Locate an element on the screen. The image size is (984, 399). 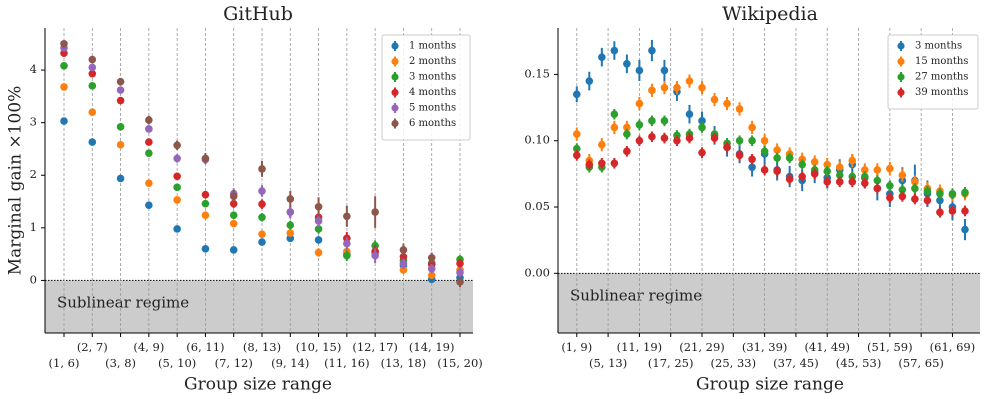
legend-label: 27 months is located at coordinates (941, 77).